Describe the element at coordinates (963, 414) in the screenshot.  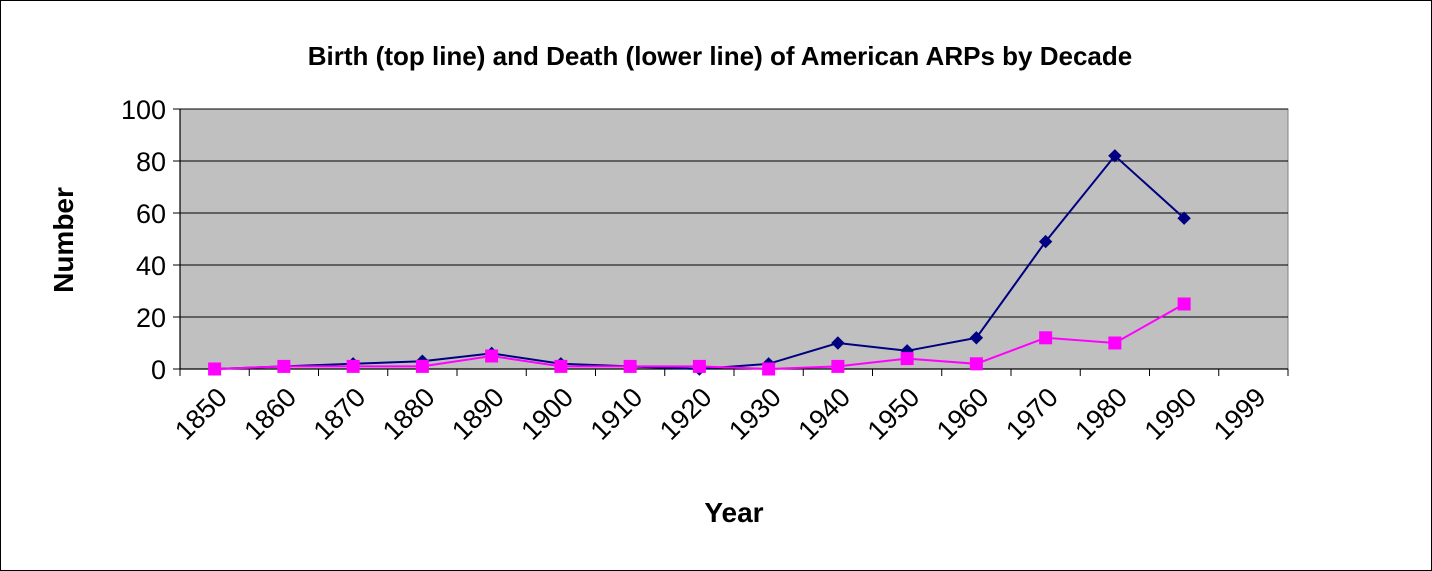
I see `x-tick-label: 1960` at that location.